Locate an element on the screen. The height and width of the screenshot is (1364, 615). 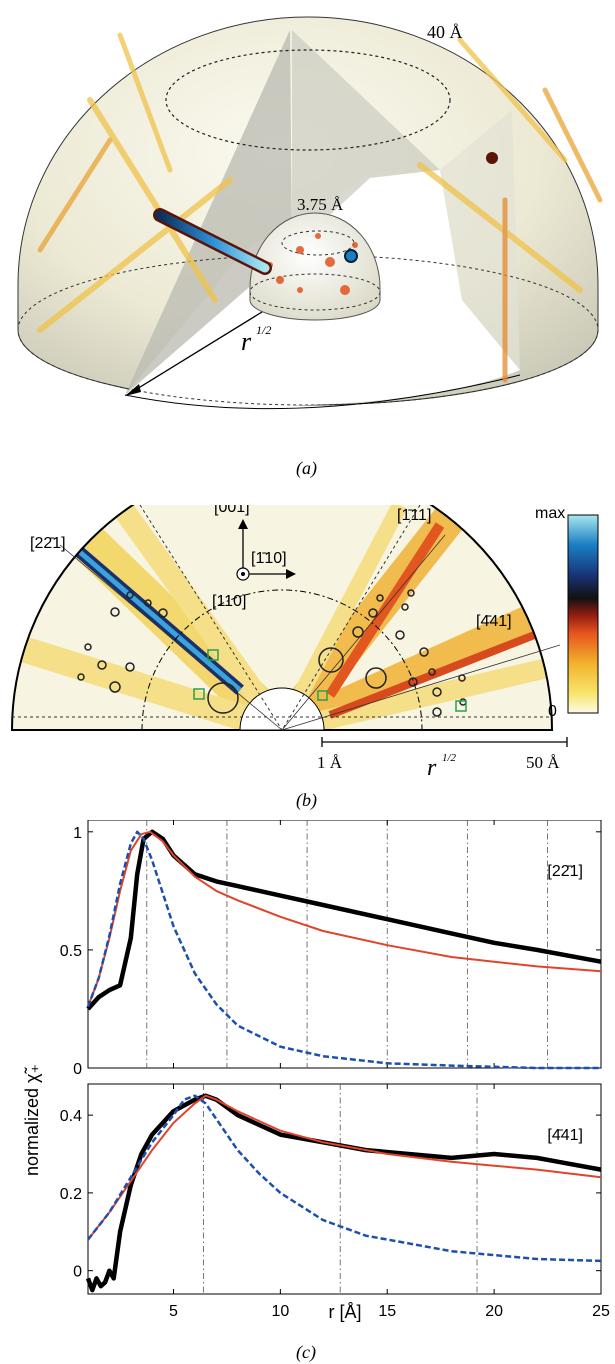
plot-frame is located at coordinates (344, 1189).